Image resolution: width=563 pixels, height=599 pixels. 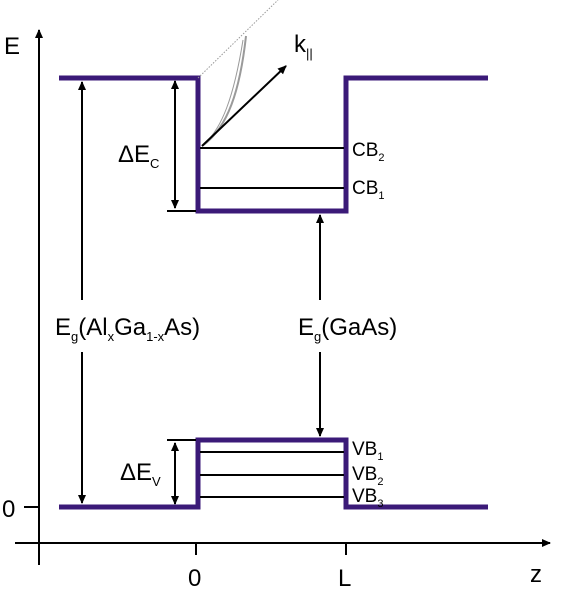 I want to click on cb1-label: CB1, so click(x=368, y=190).